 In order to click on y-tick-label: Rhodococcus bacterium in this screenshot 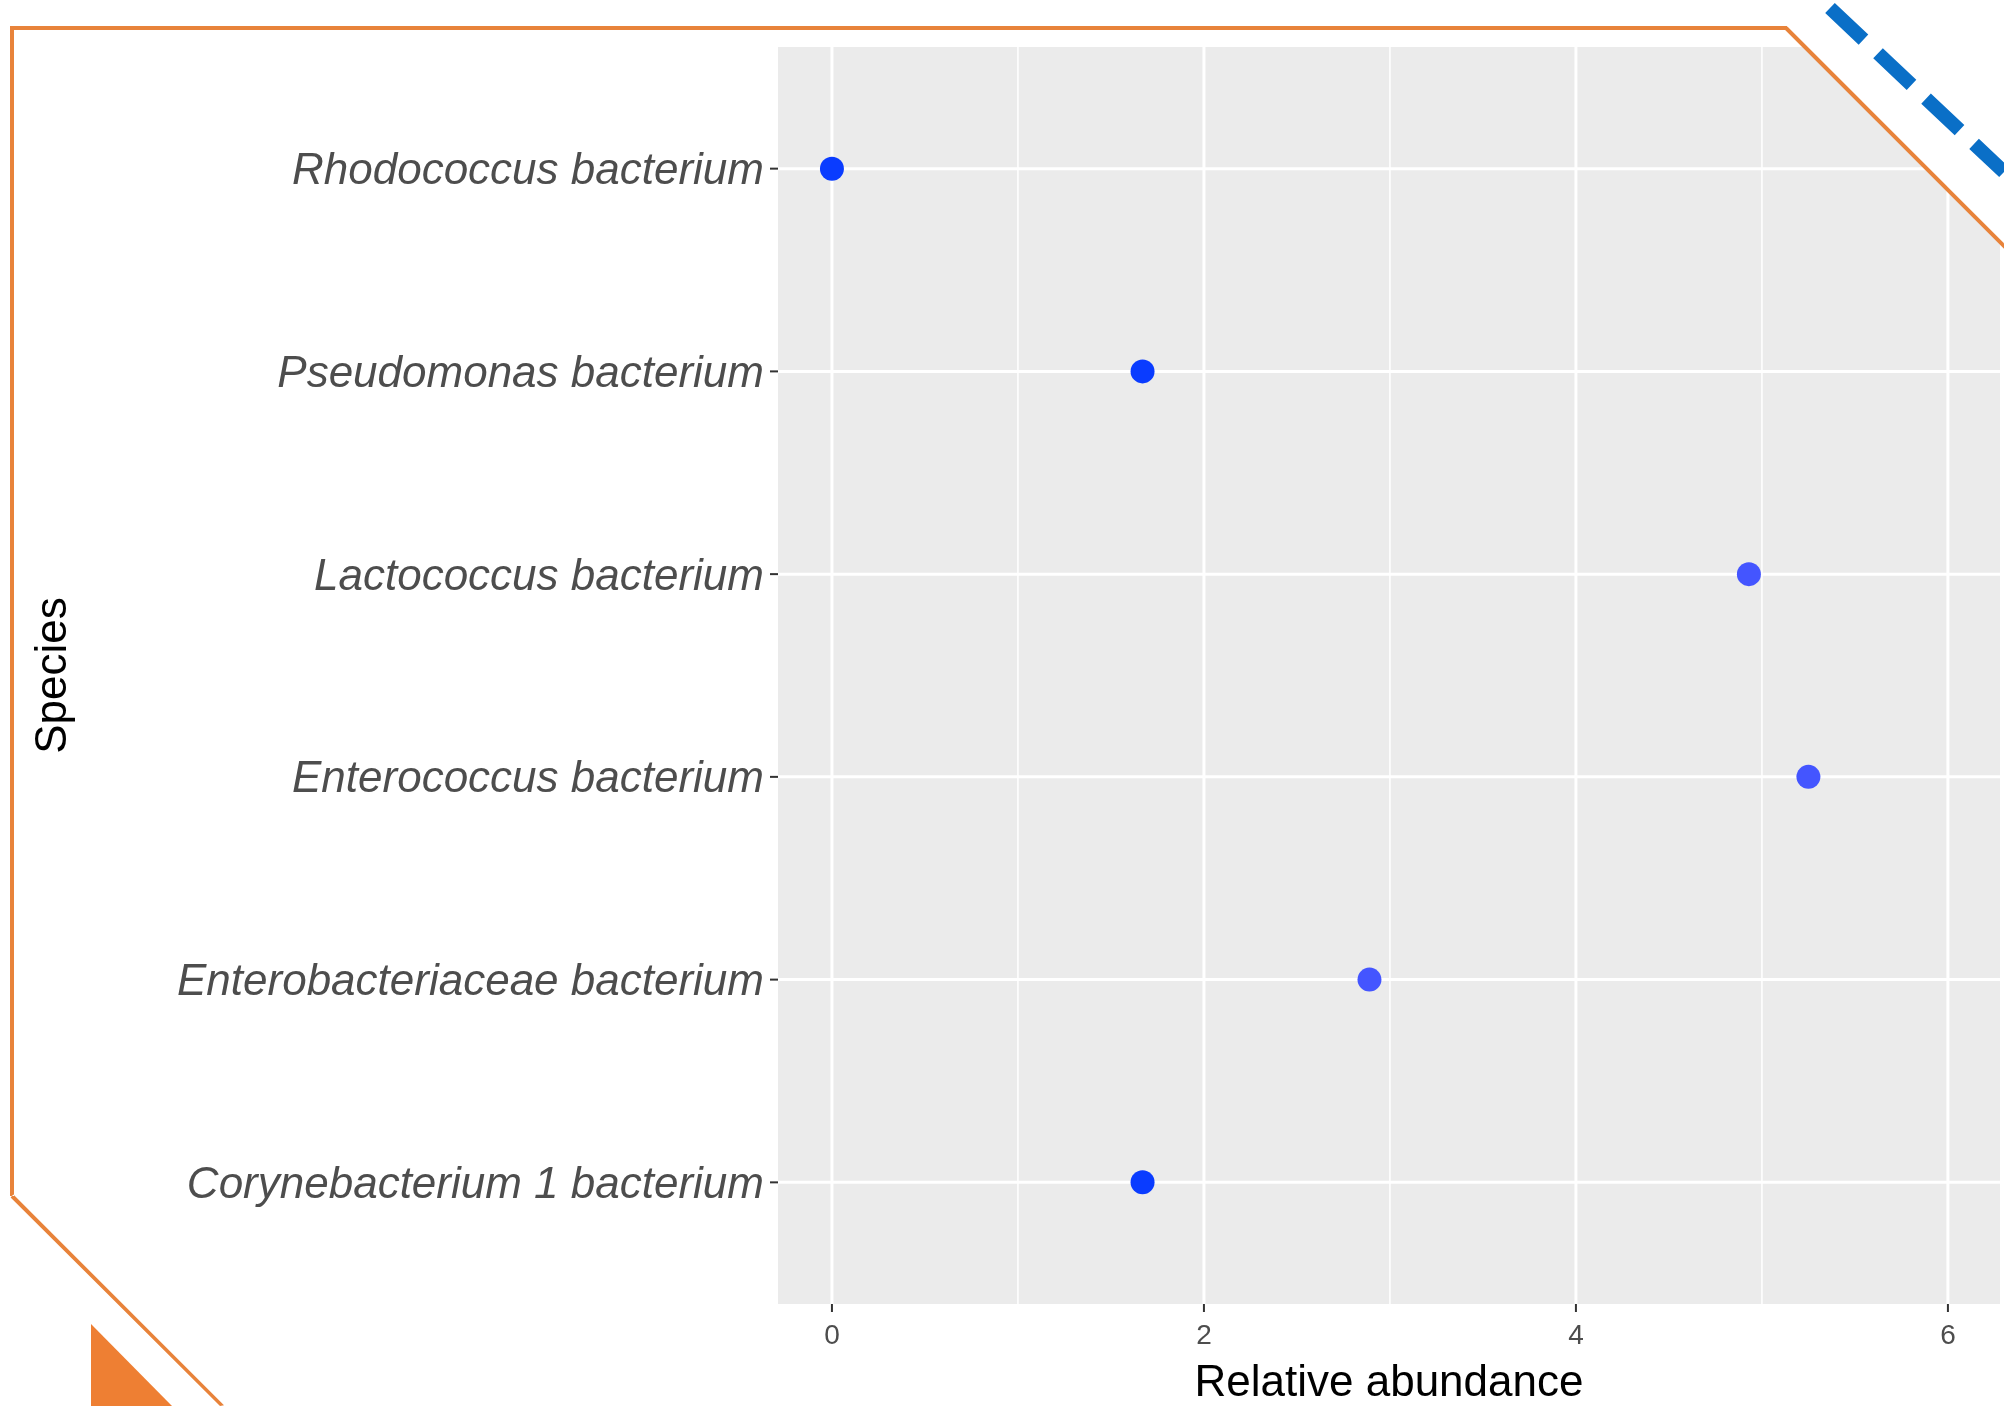, I will do `click(527, 169)`.